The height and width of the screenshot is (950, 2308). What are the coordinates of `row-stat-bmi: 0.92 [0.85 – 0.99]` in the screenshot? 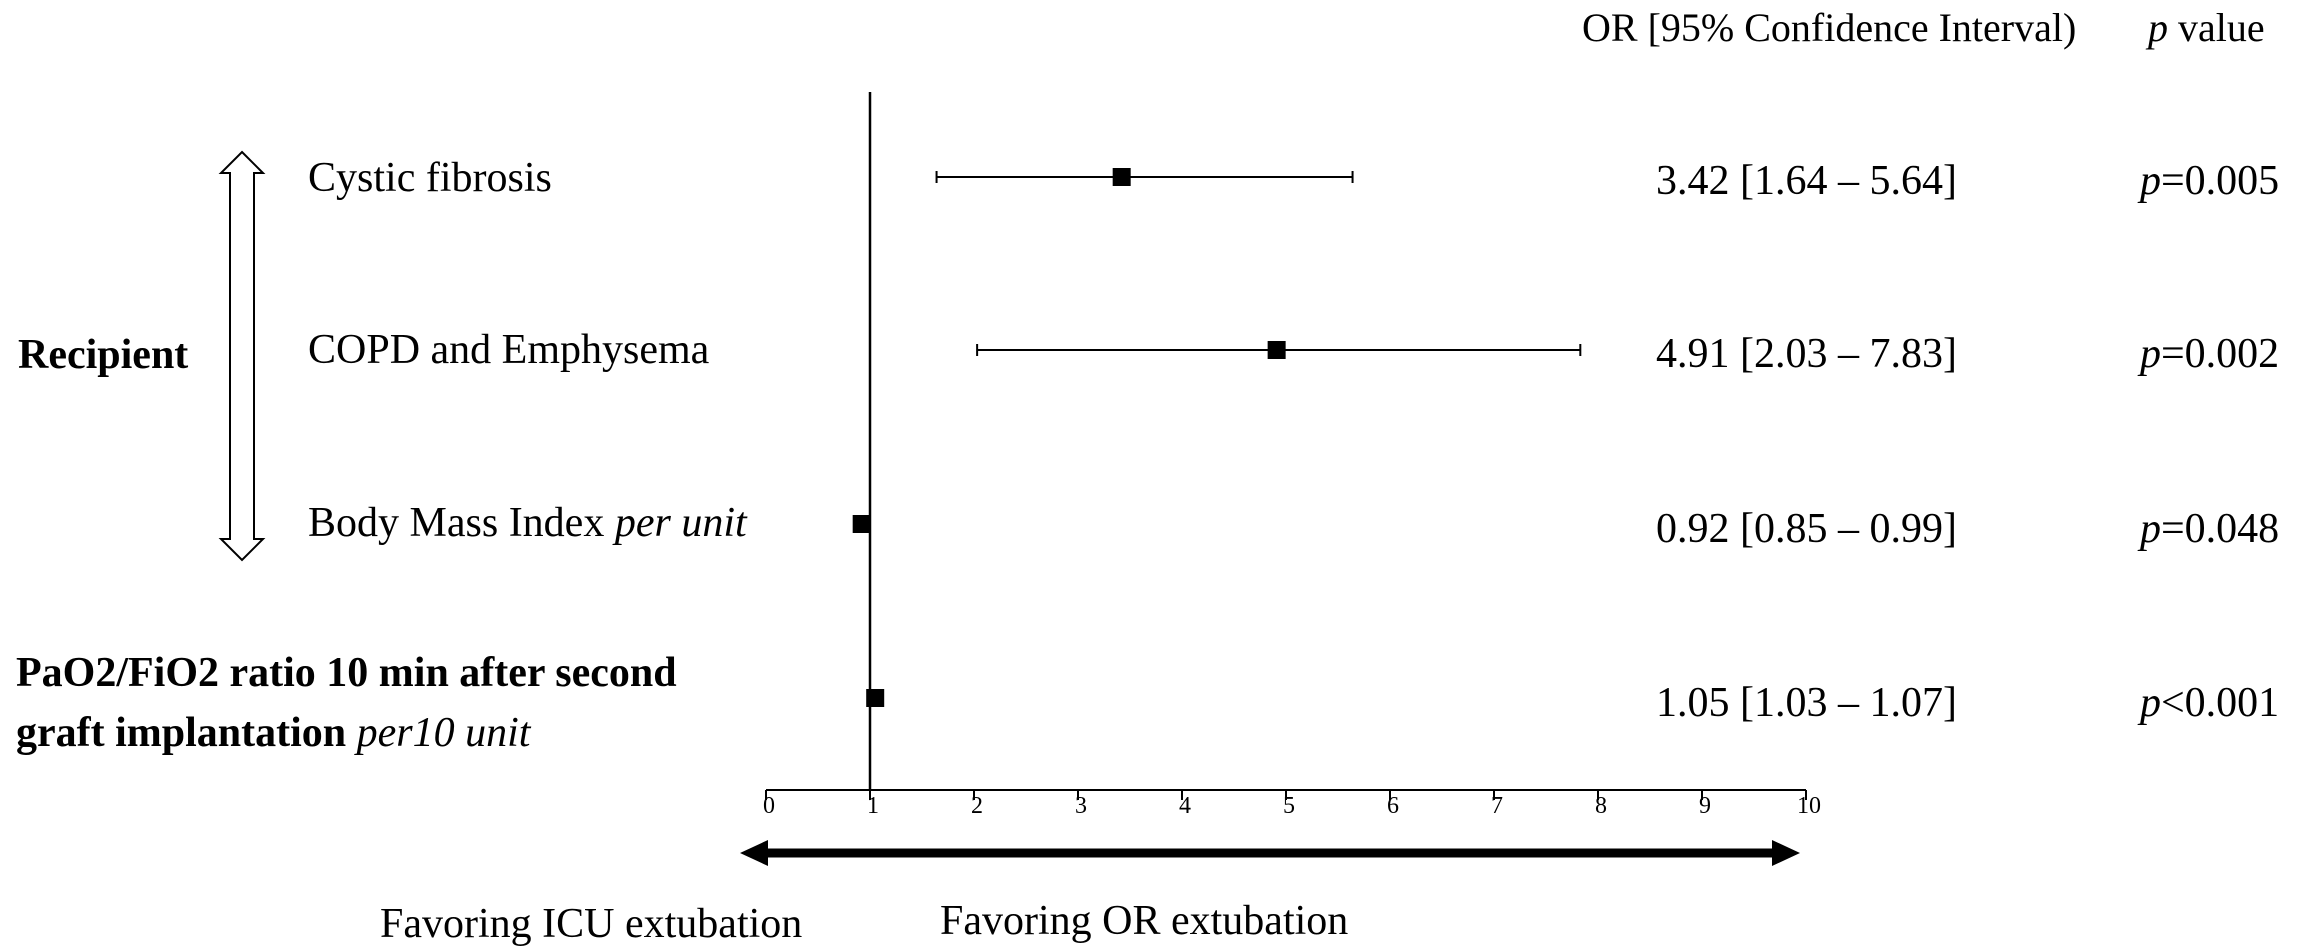 It's located at (1806, 529).